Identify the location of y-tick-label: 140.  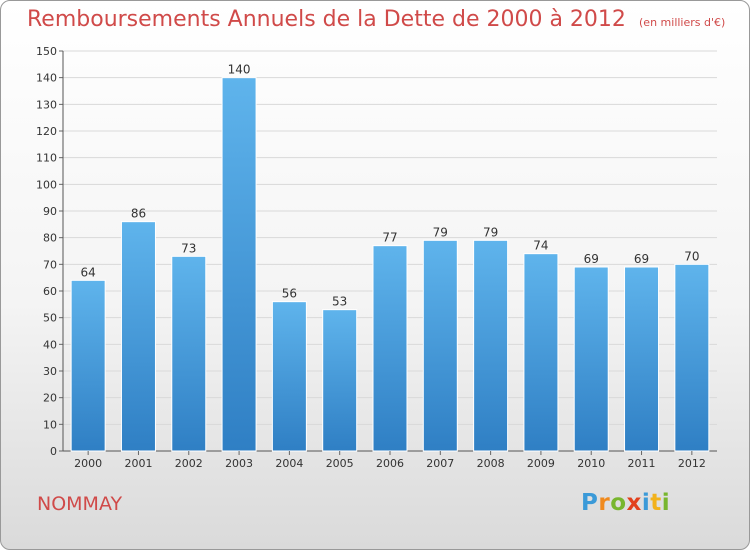
(46, 78).